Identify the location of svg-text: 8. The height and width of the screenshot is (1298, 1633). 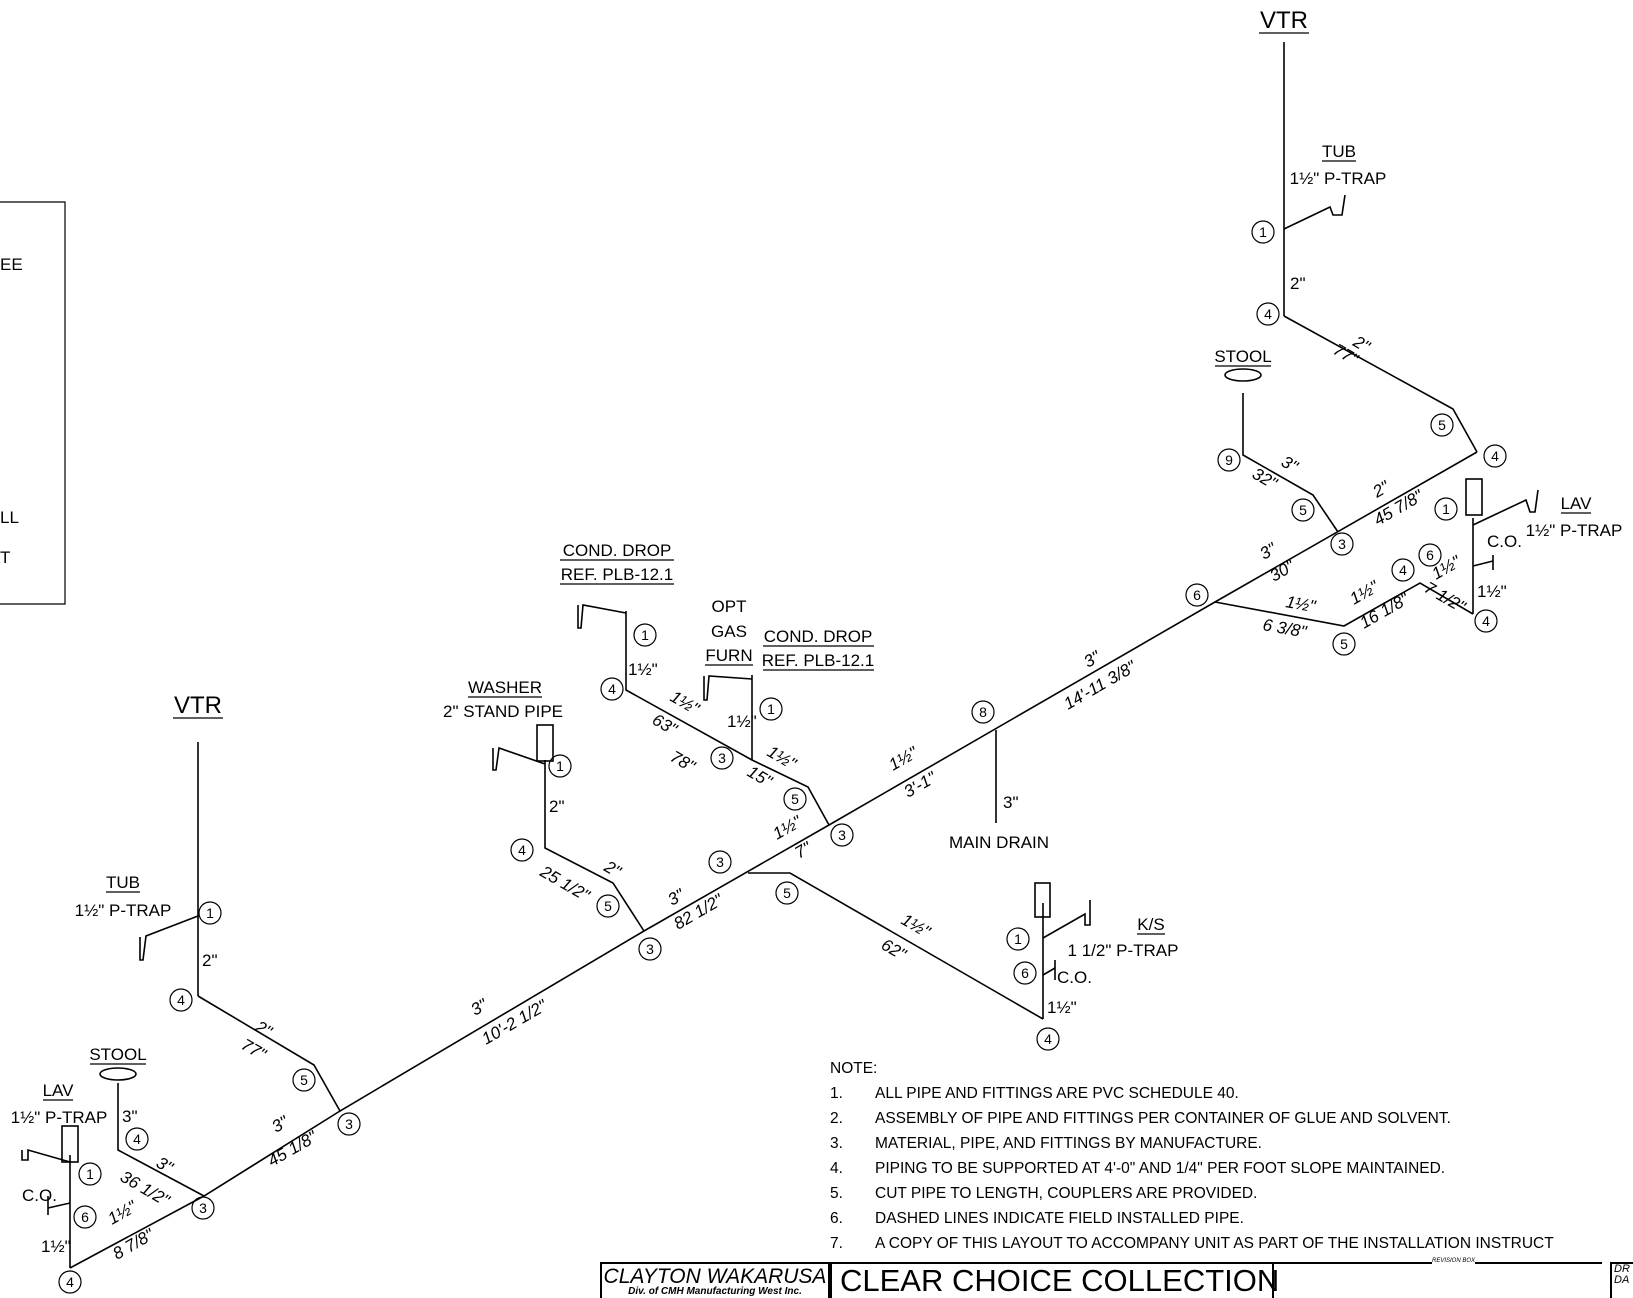
(983, 712).